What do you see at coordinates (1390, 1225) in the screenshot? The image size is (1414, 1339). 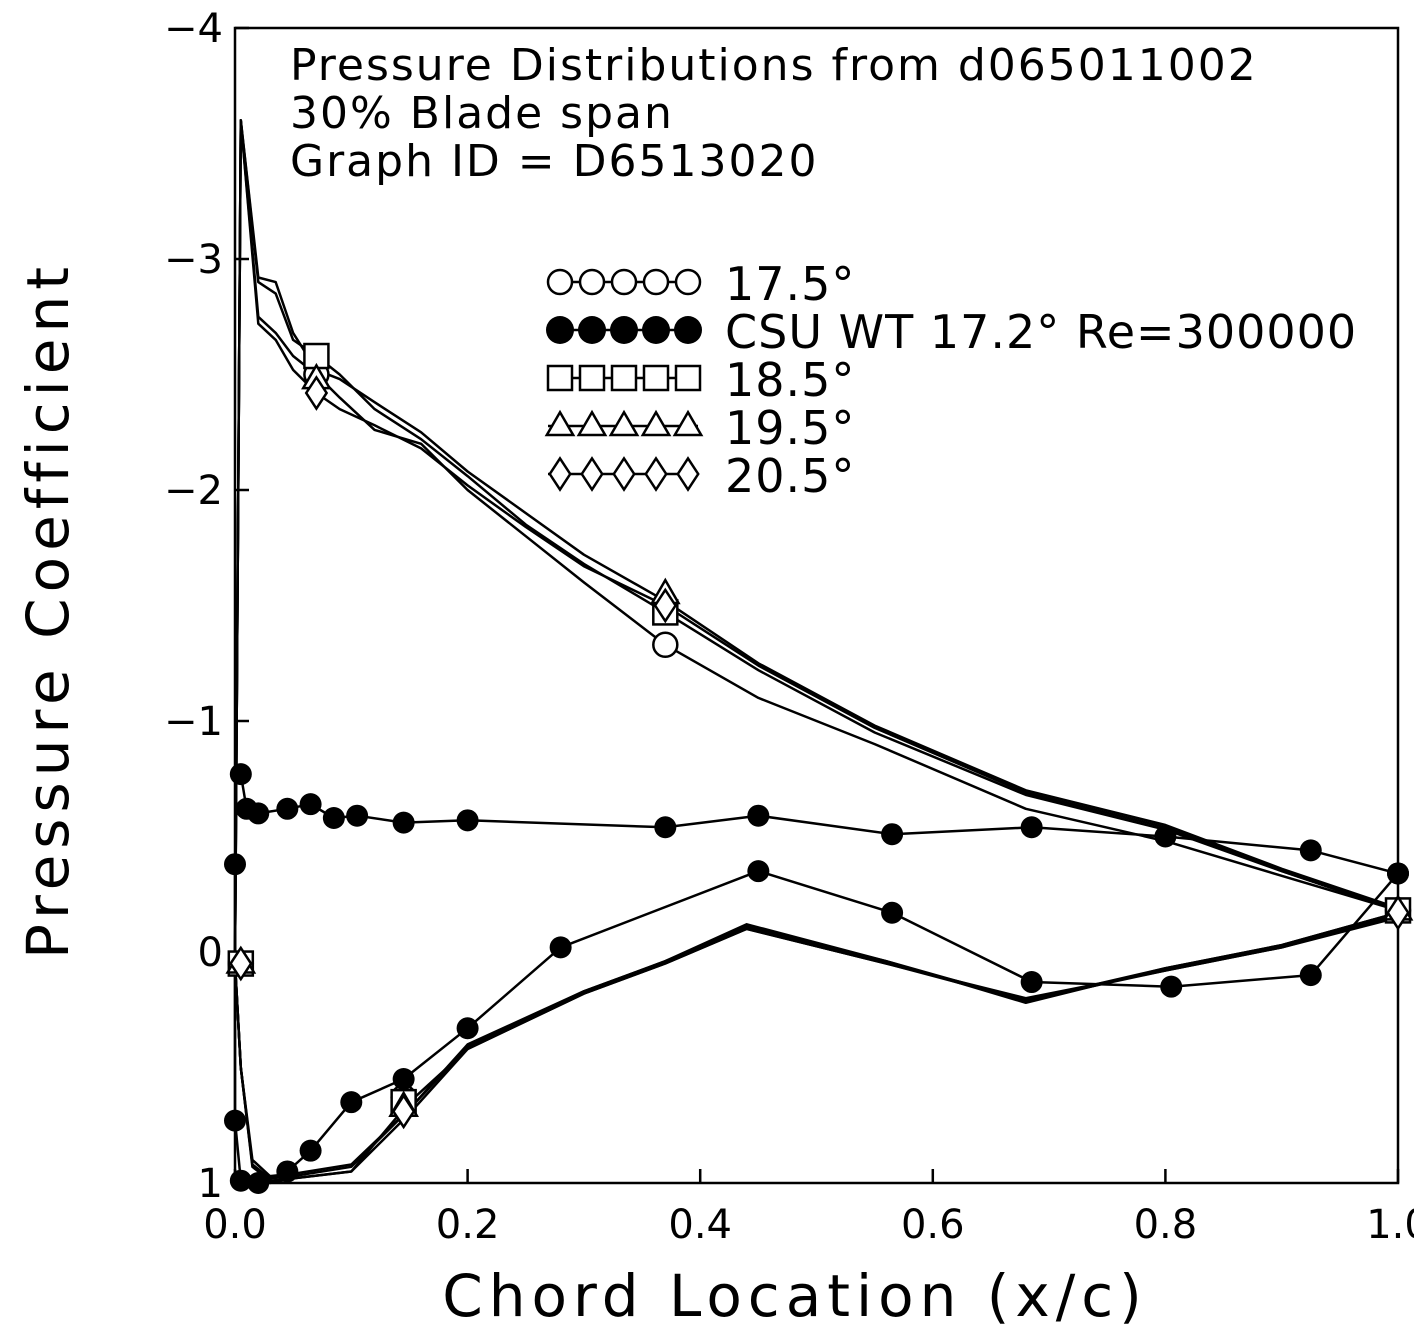 I see `x-tick-label: 1.0` at bounding box center [1390, 1225].